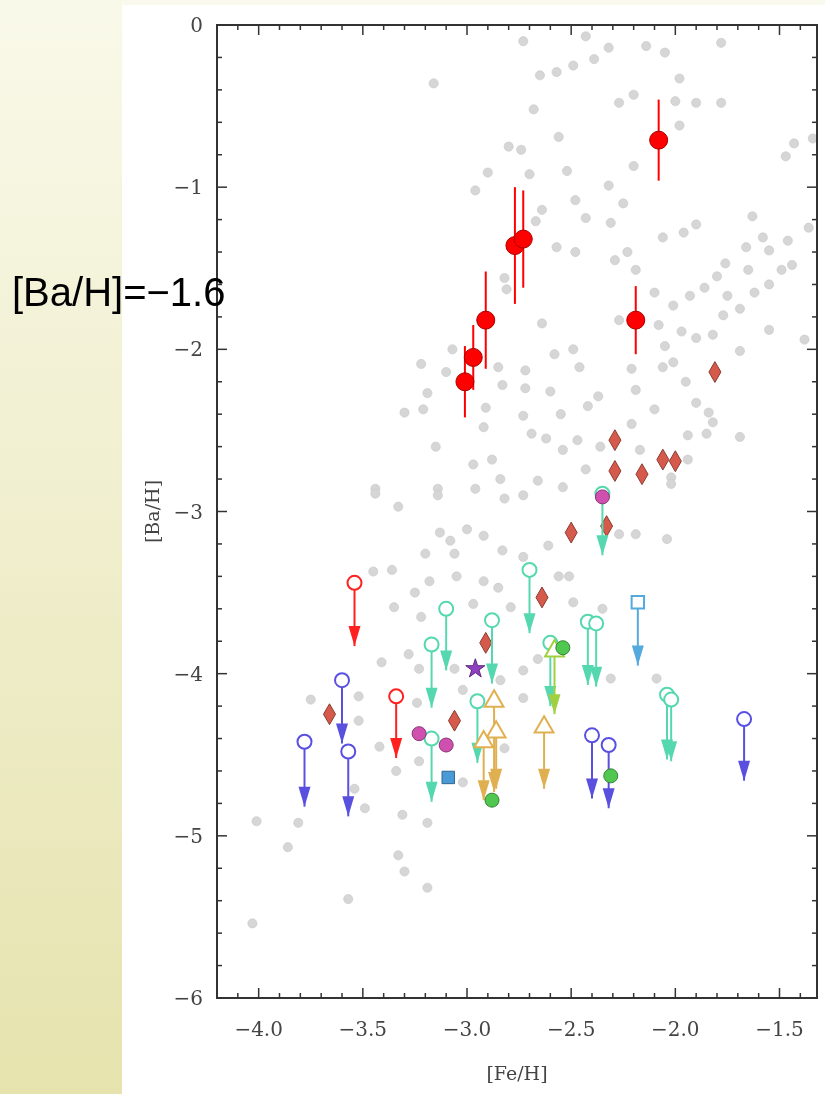 The image size is (825, 1094). I want to click on y-tick-label: −4, so click(188, 673).